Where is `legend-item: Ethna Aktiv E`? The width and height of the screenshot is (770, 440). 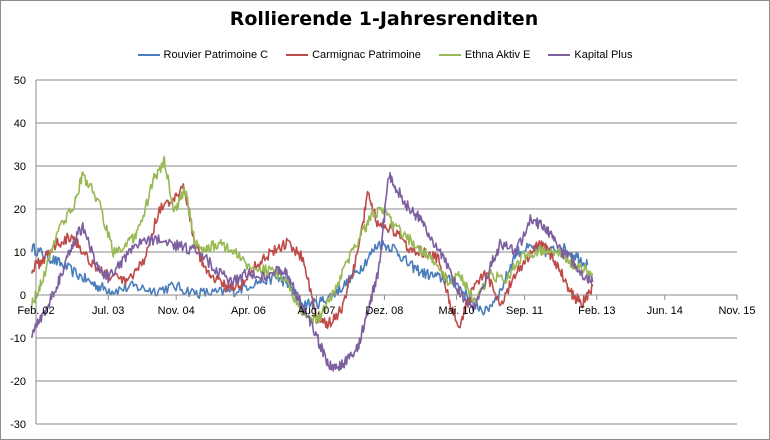 legend-item: Ethna Aktiv E is located at coordinates (484, 55).